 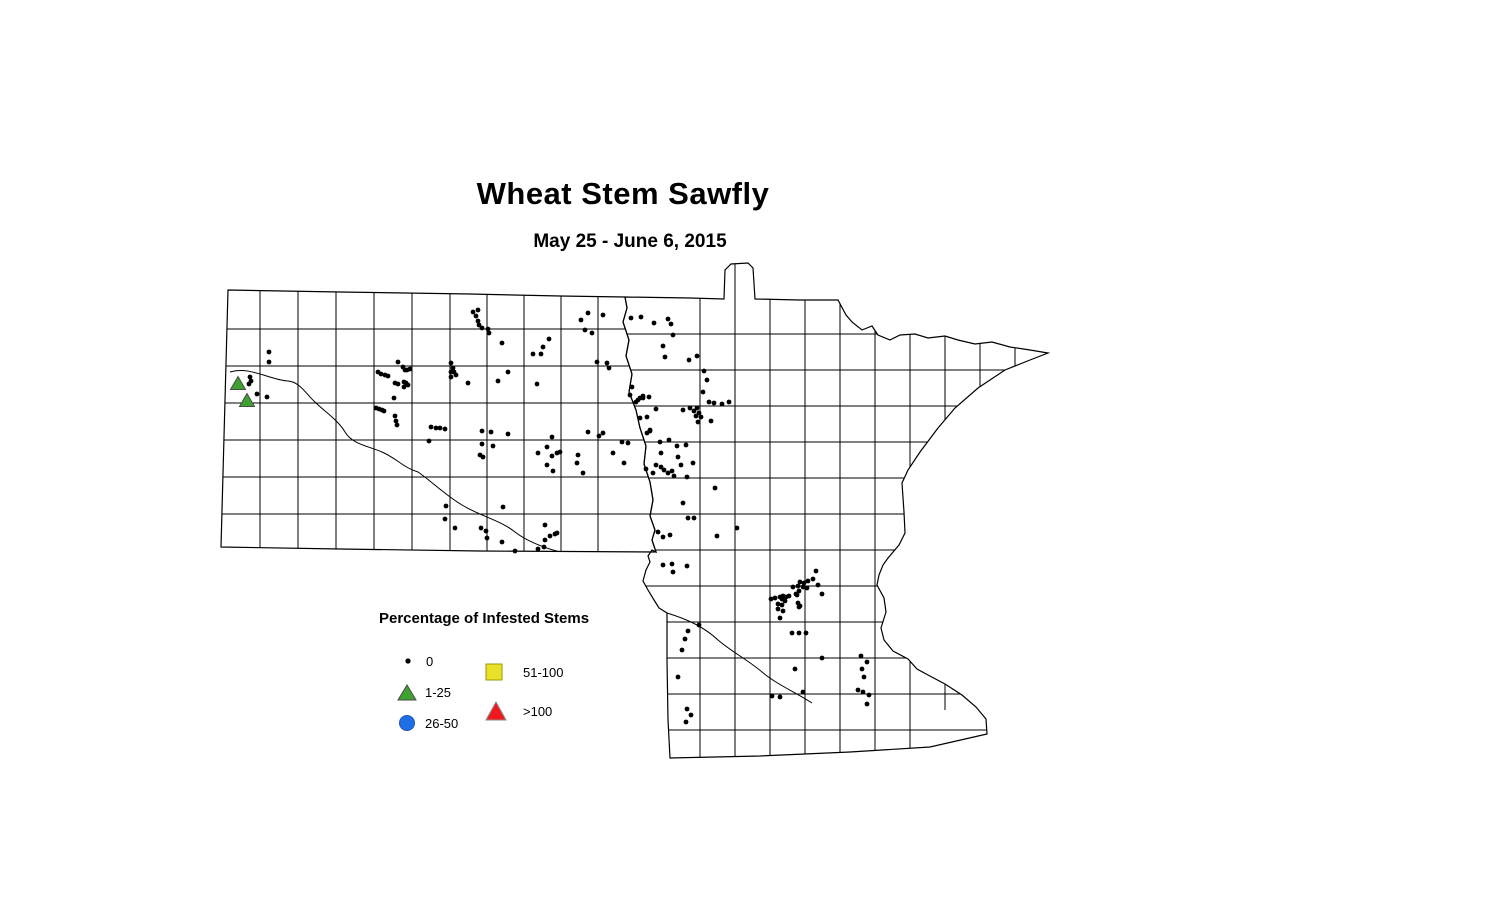 I want to click on dot-icon, so click(x=408, y=661).